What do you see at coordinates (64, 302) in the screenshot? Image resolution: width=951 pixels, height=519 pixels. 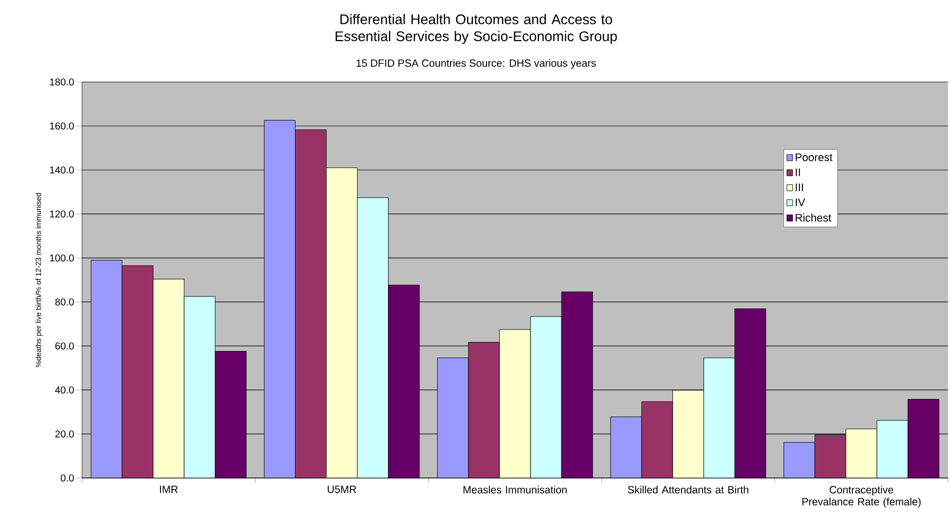 I see `y-tick-label: 80.0` at bounding box center [64, 302].